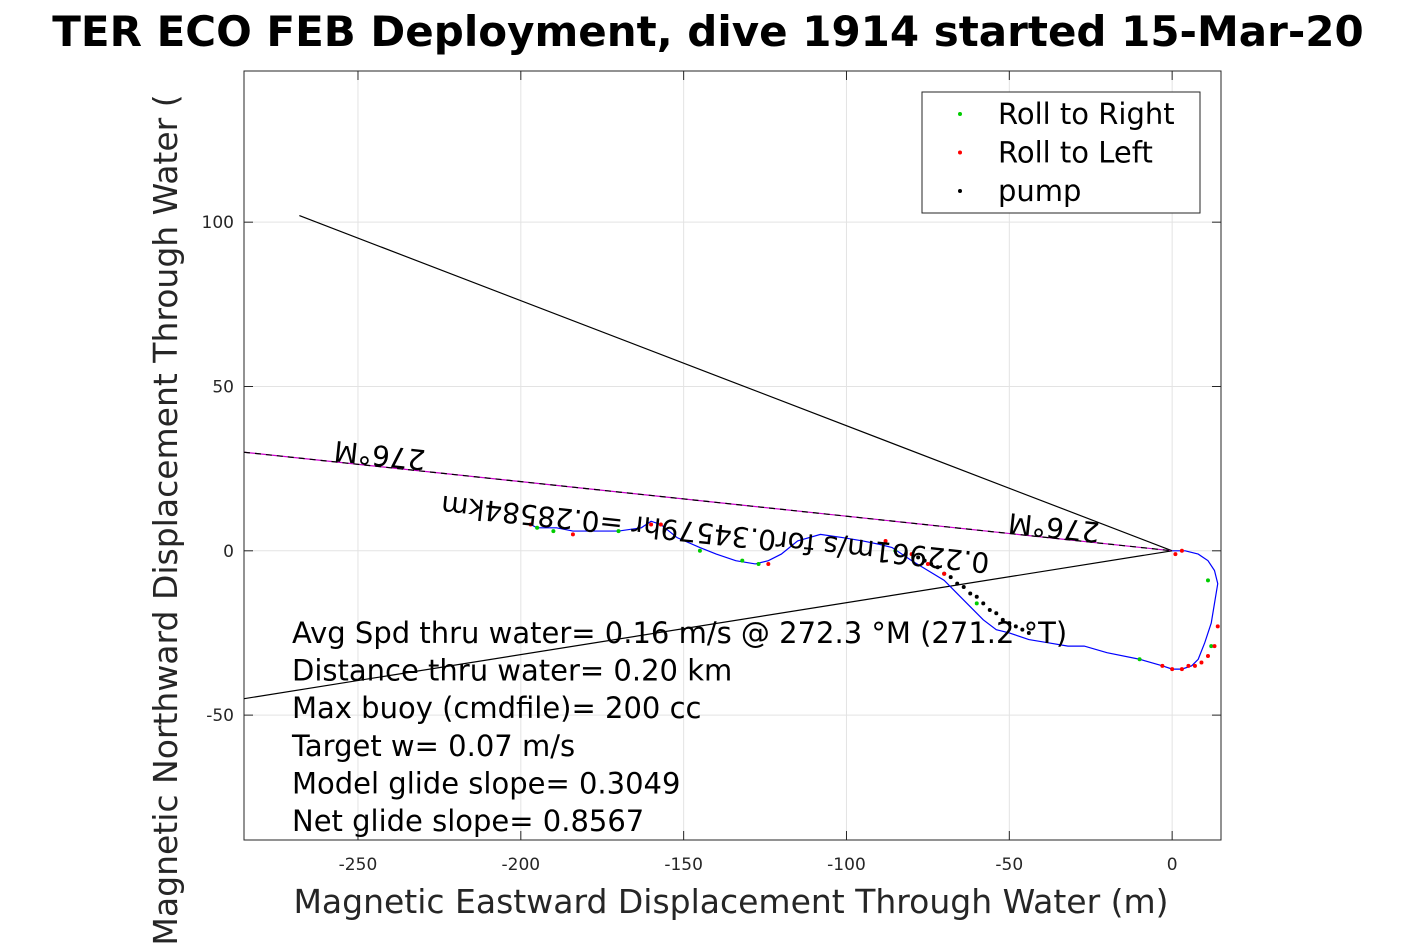  Describe the element at coordinates (228, 552) in the screenshot. I see `y-tick-label: 0` at that location.